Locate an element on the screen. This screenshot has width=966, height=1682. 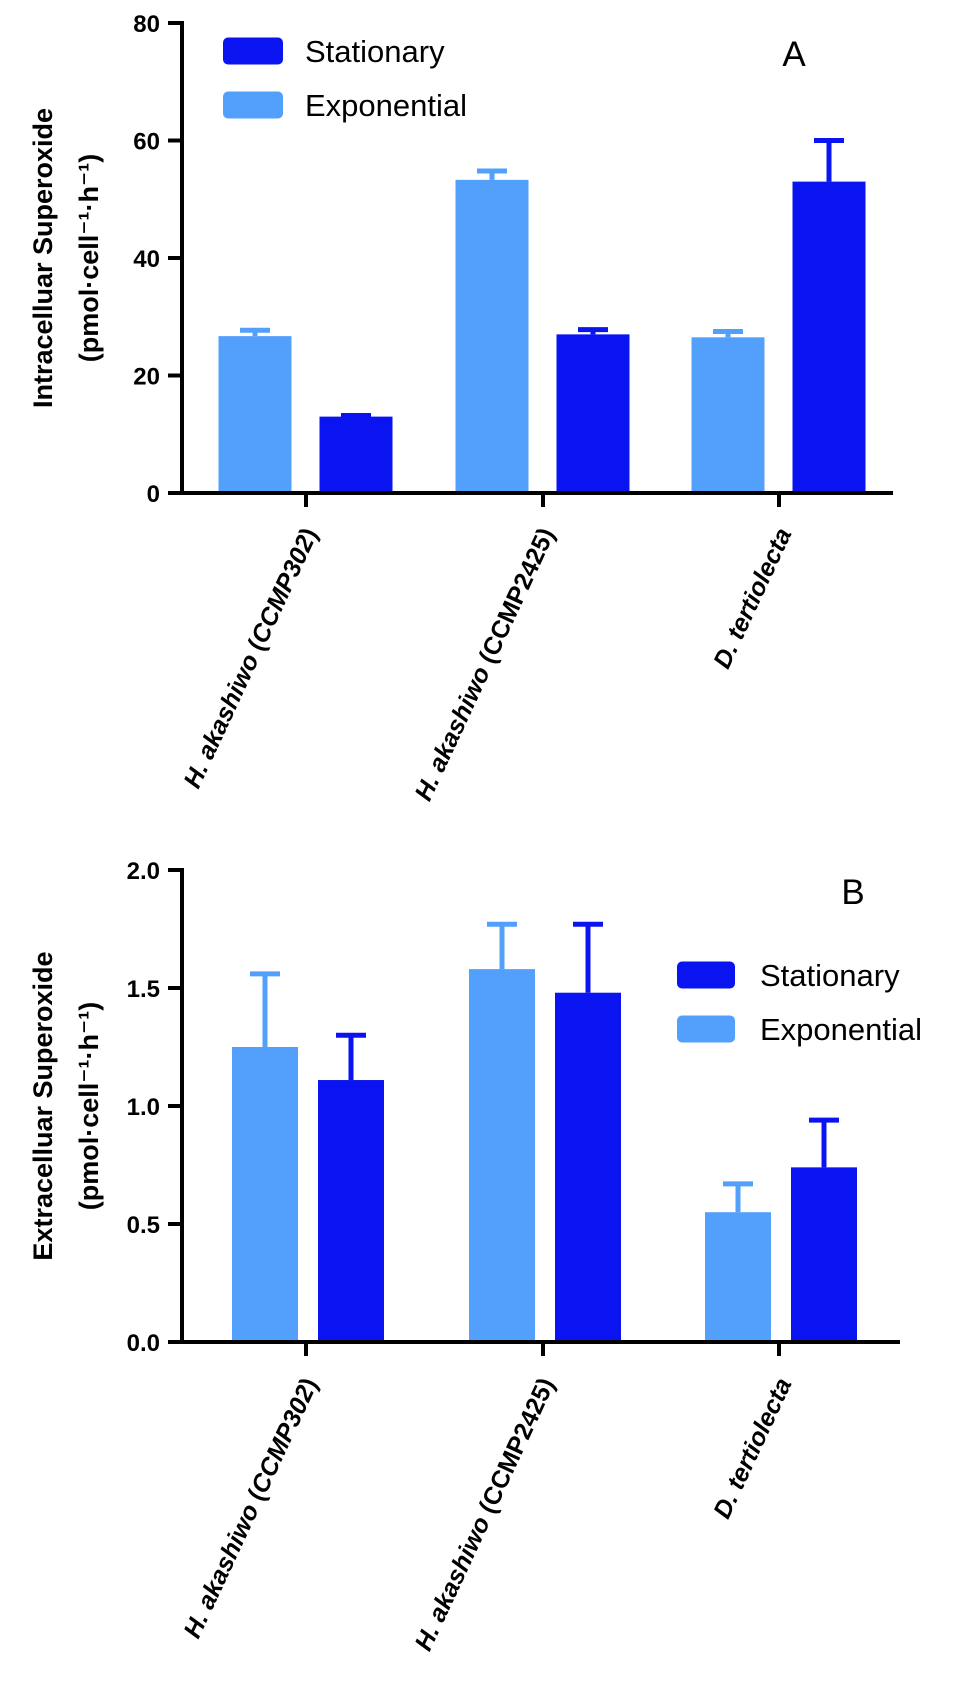
panel-a-category-label: D. tertiolecta is located at coordinates (752, 598).